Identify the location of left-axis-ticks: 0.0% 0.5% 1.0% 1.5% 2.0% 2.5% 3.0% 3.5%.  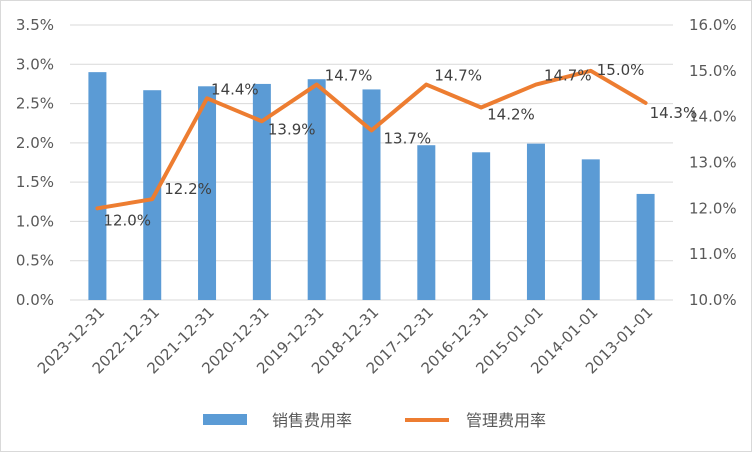
(35, 162).